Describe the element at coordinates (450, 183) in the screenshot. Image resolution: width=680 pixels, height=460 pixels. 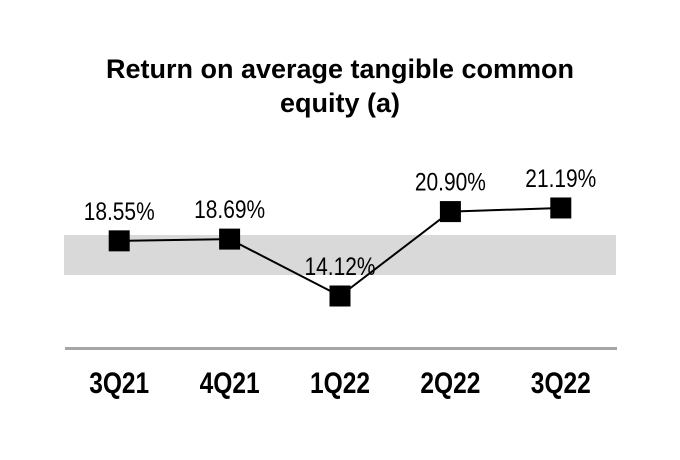
I see `data-label-2Q22: 20.90%` at that location.